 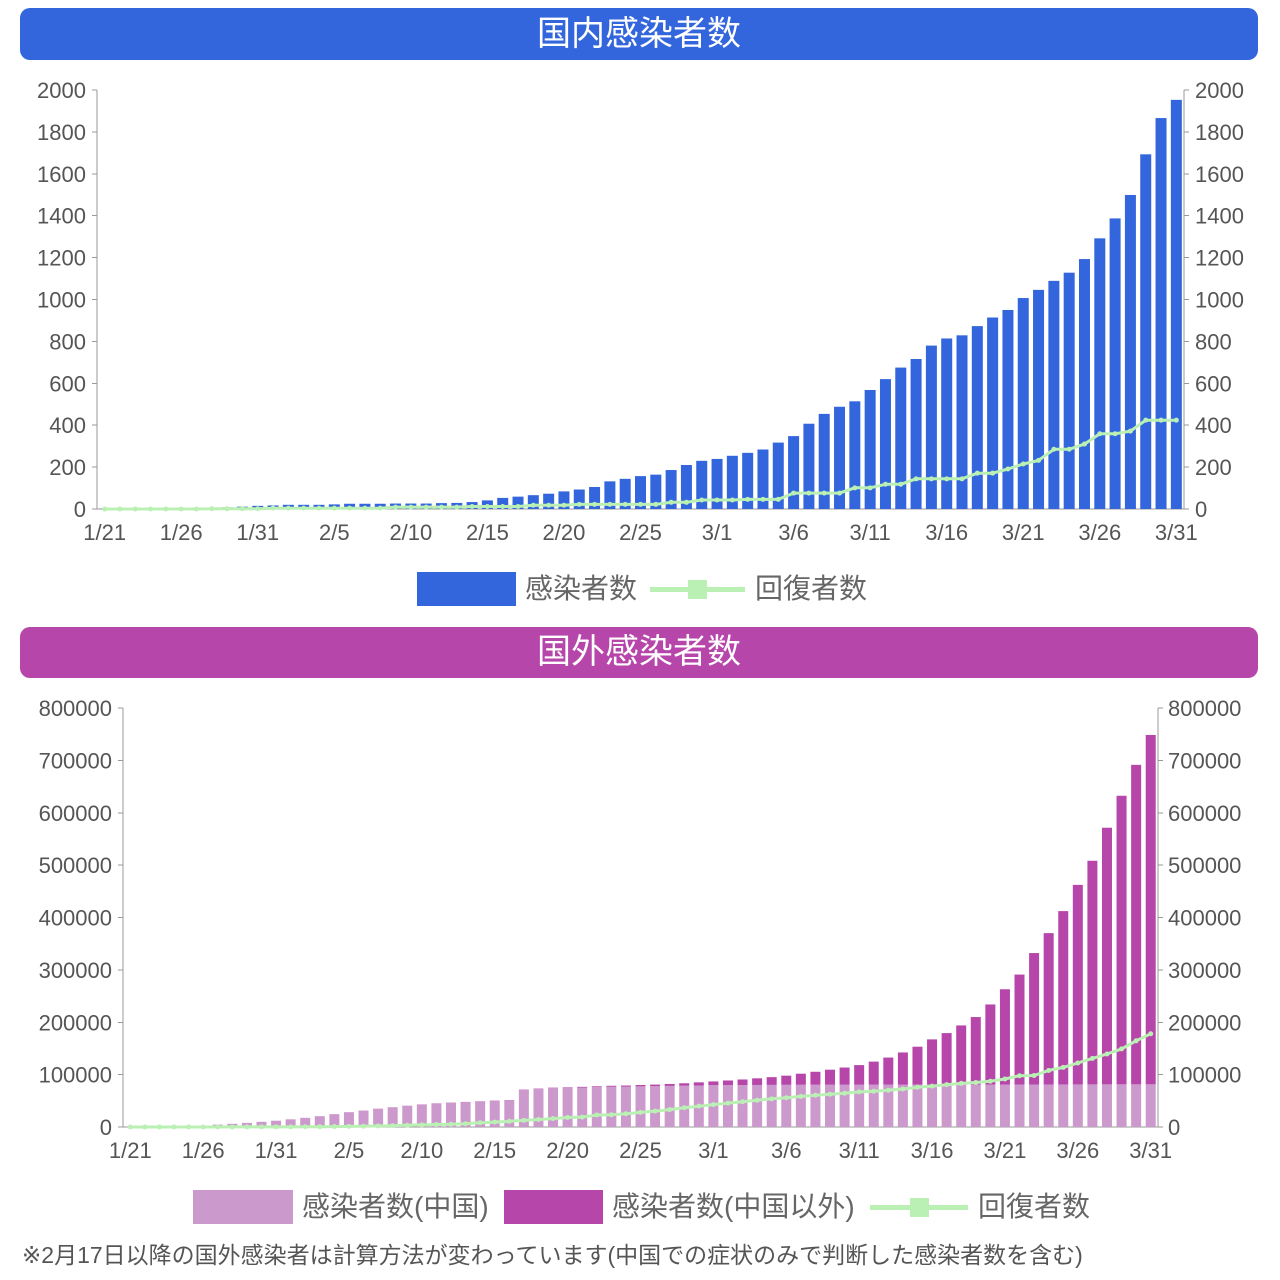 What do you see at coordinates (75, 970) in the screenshot?
I see `left-y-tick-label: 300000` at bounding box center [75, 970].